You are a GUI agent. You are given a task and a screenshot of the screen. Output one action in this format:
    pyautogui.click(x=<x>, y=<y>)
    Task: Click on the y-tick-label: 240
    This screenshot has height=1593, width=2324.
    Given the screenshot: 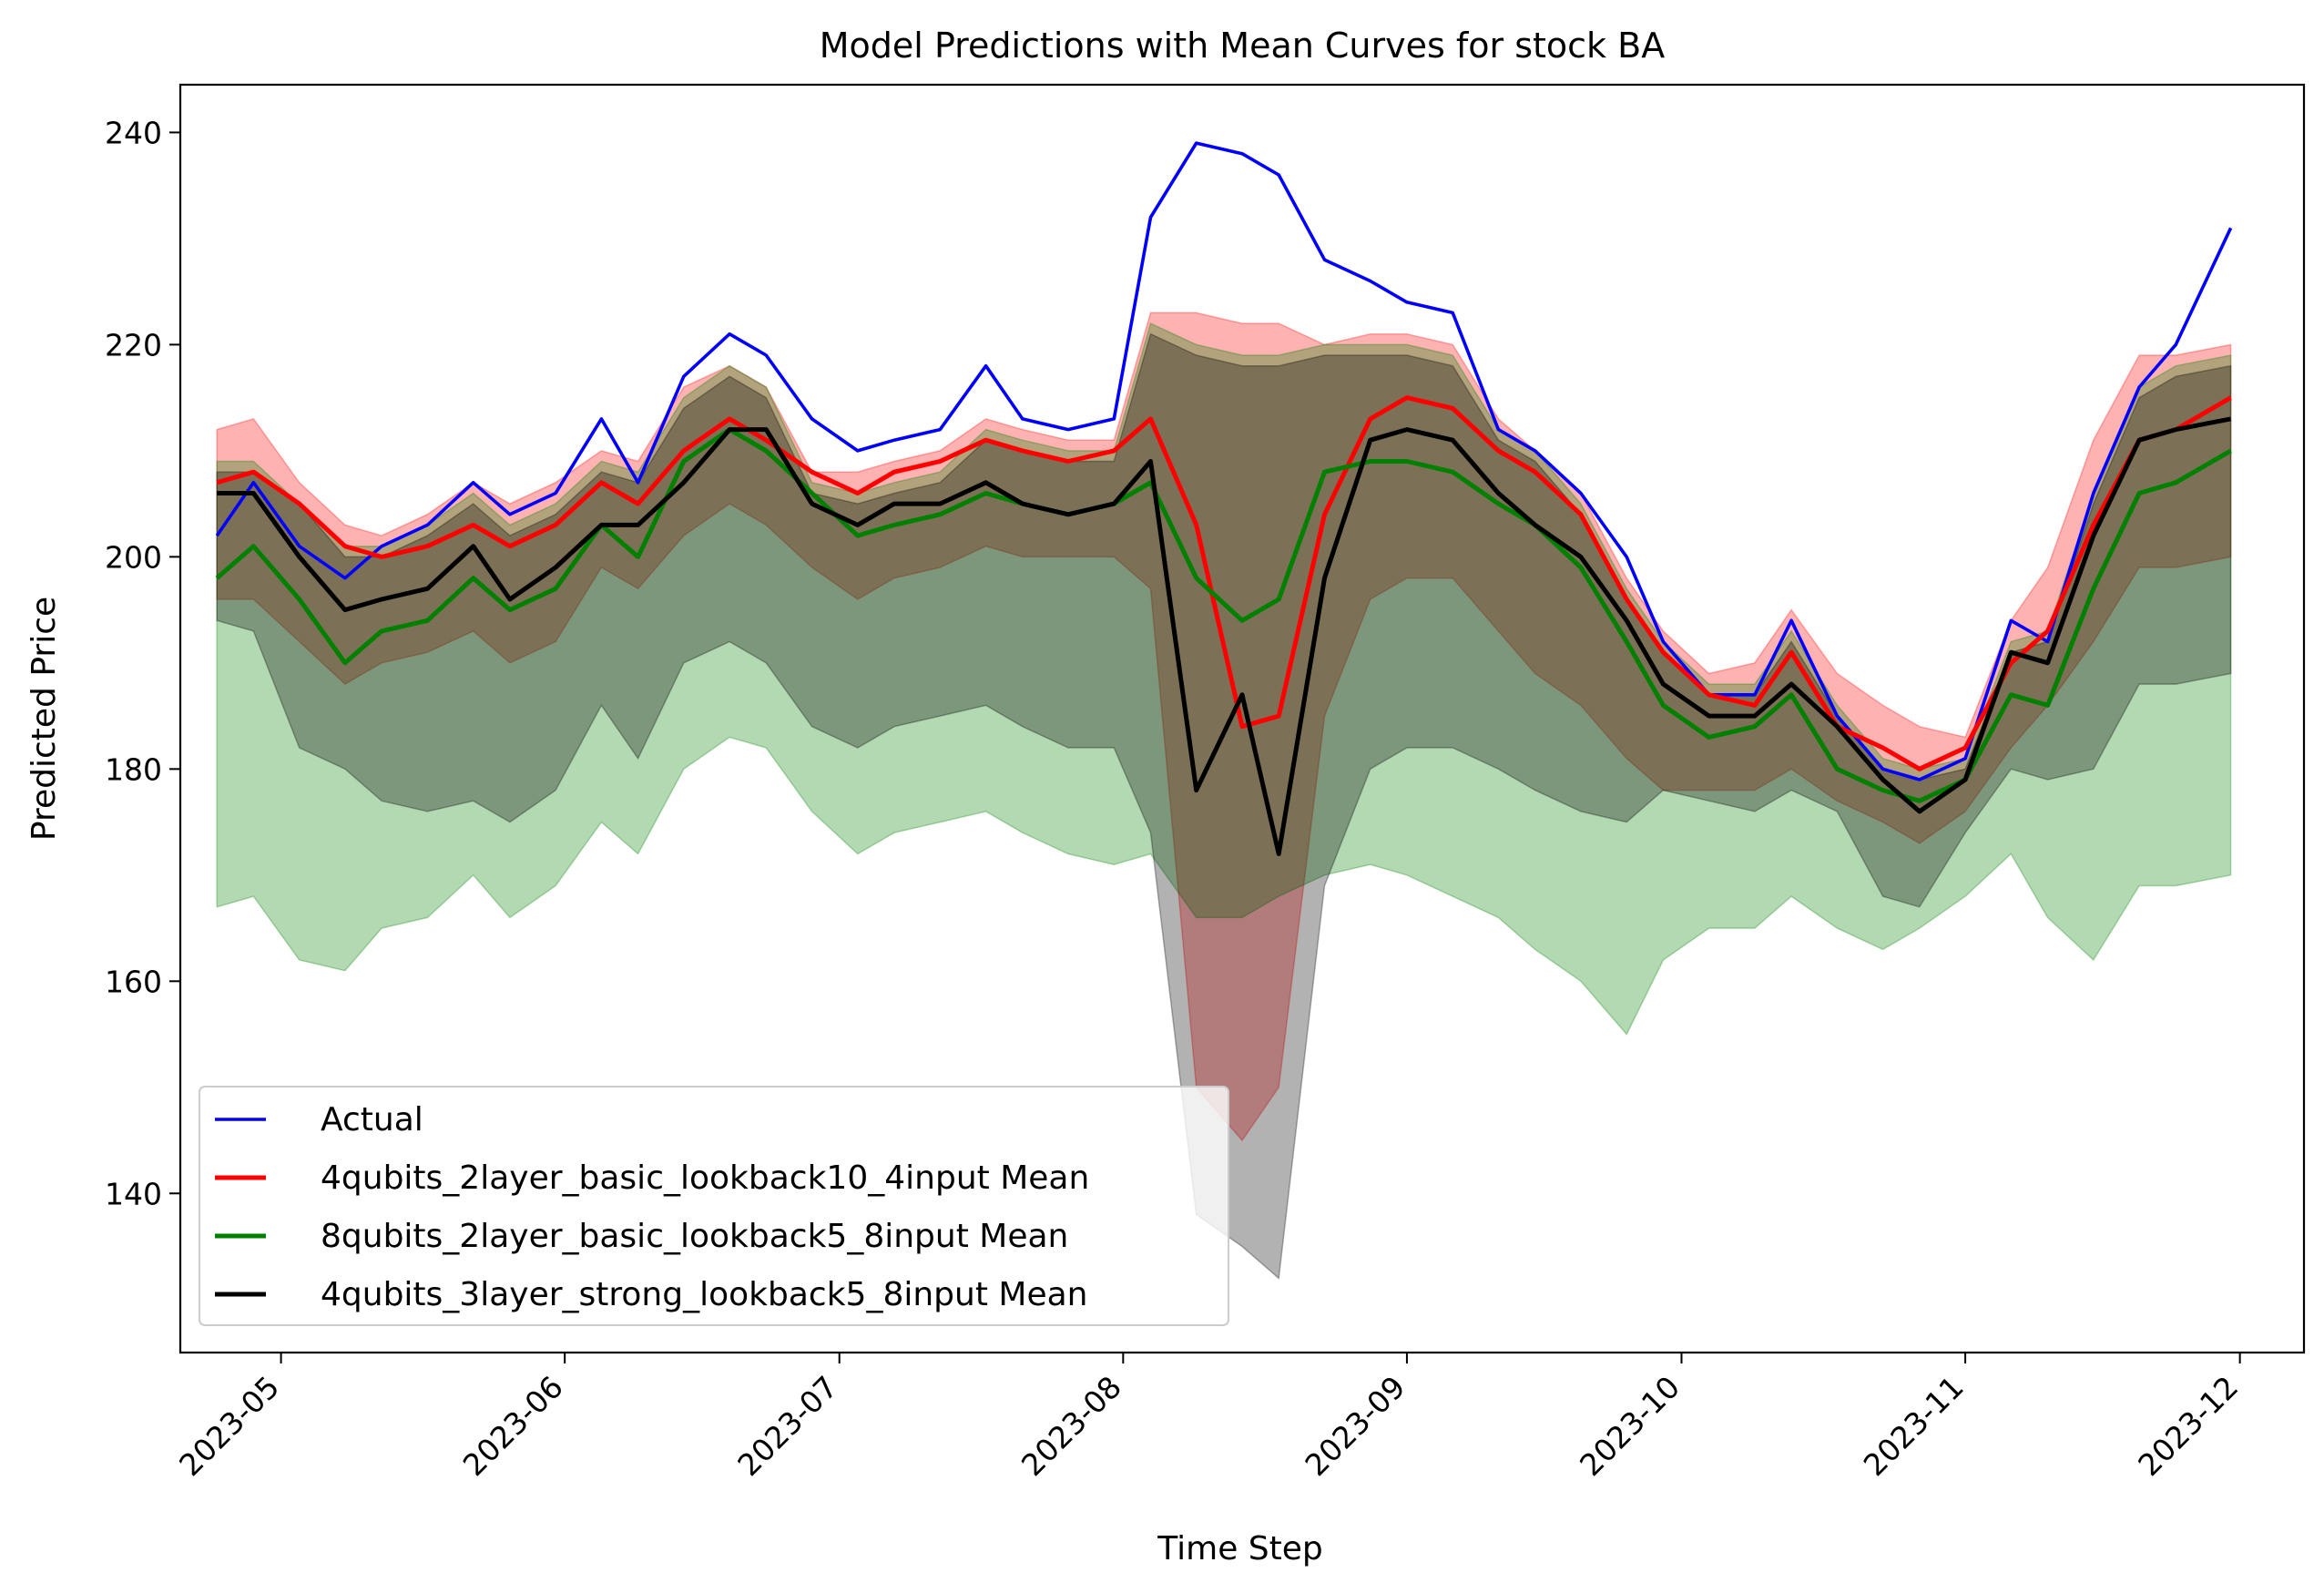 What is the action you would take?
    pyautogui.click(x=133, y=132)
    